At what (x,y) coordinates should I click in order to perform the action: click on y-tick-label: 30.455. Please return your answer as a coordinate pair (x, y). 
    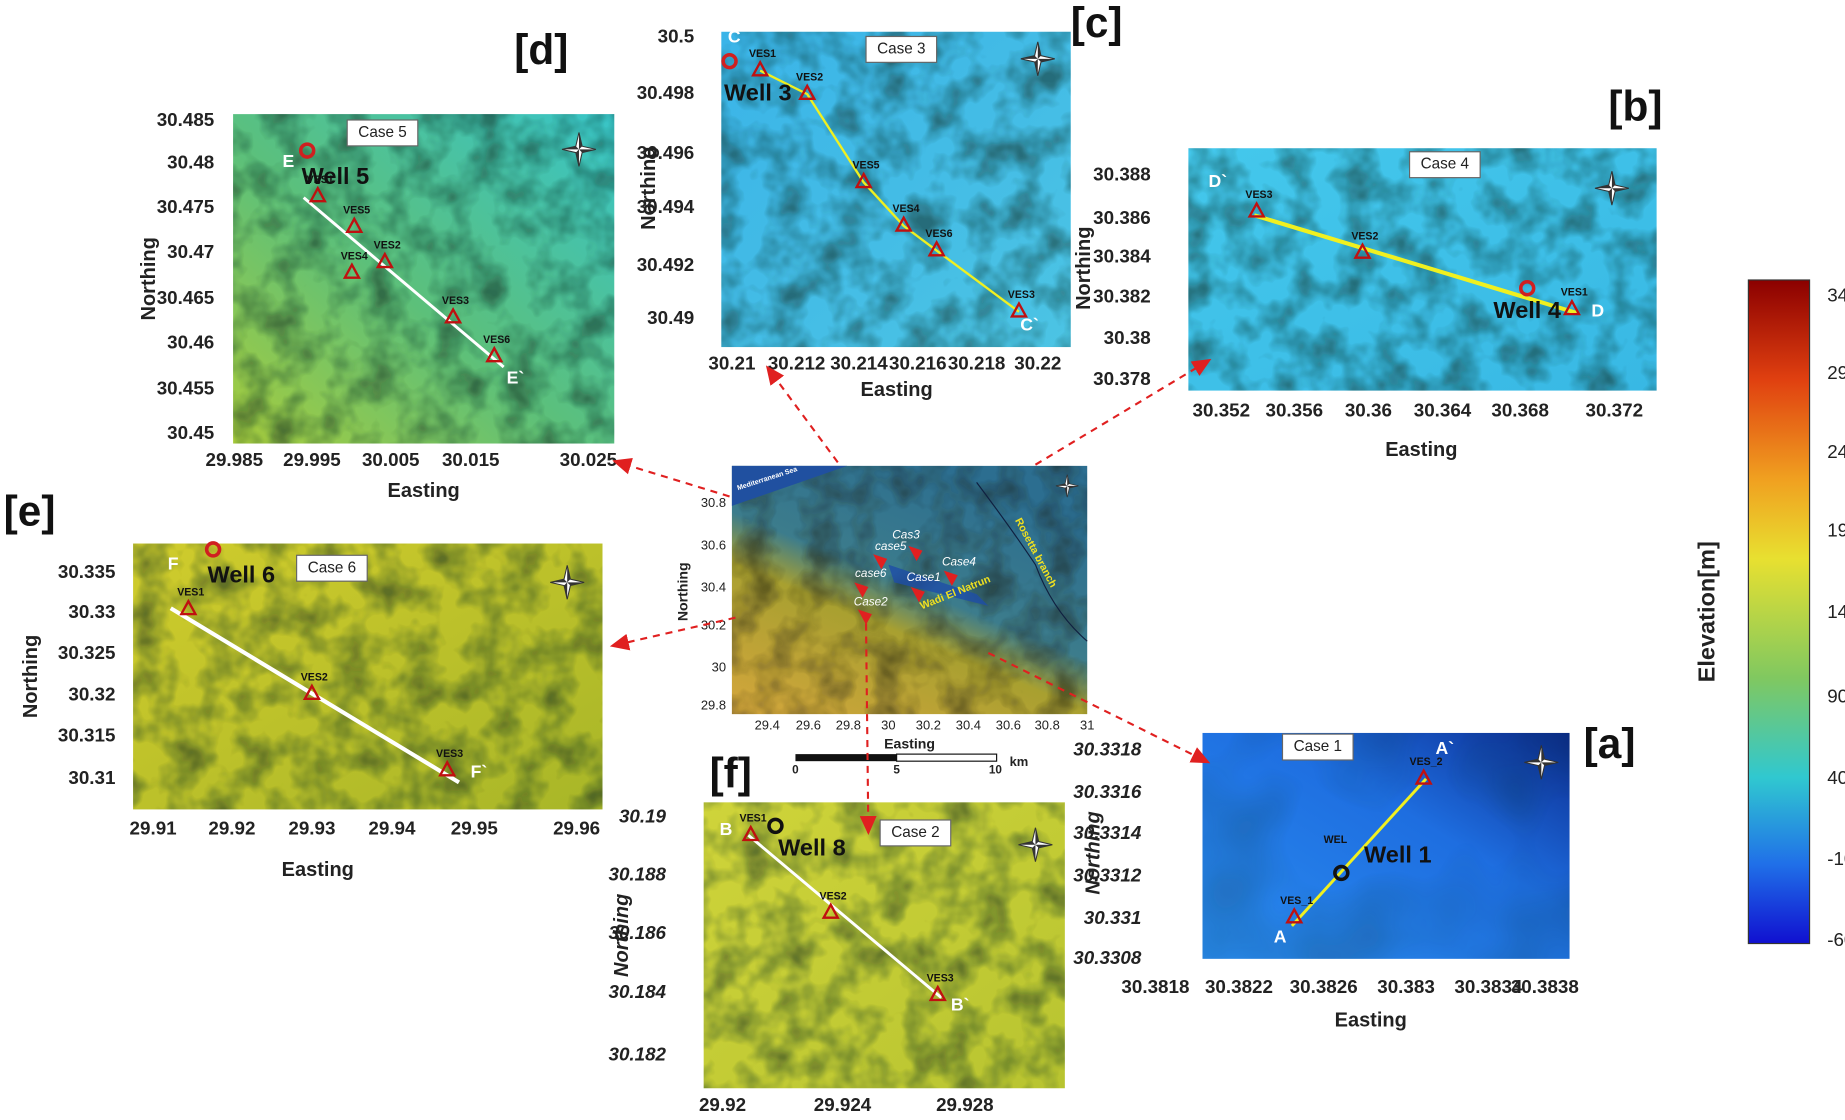
    Looking at the image, I should click on (186, 387).